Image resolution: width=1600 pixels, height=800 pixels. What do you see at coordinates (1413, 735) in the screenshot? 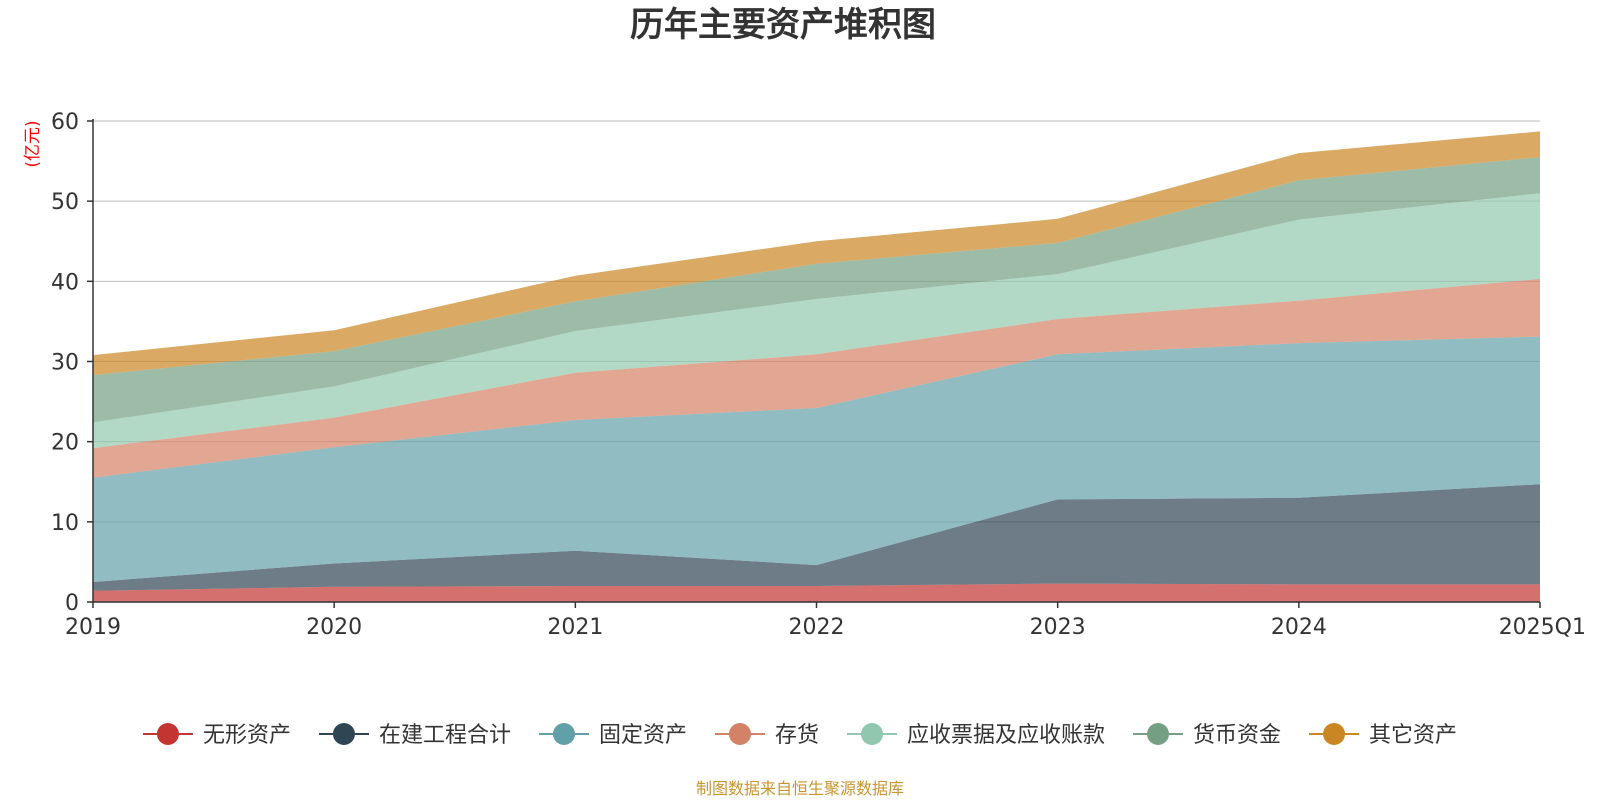
I see `legend-label: 其它资产` at bounding box center [1413, 735].